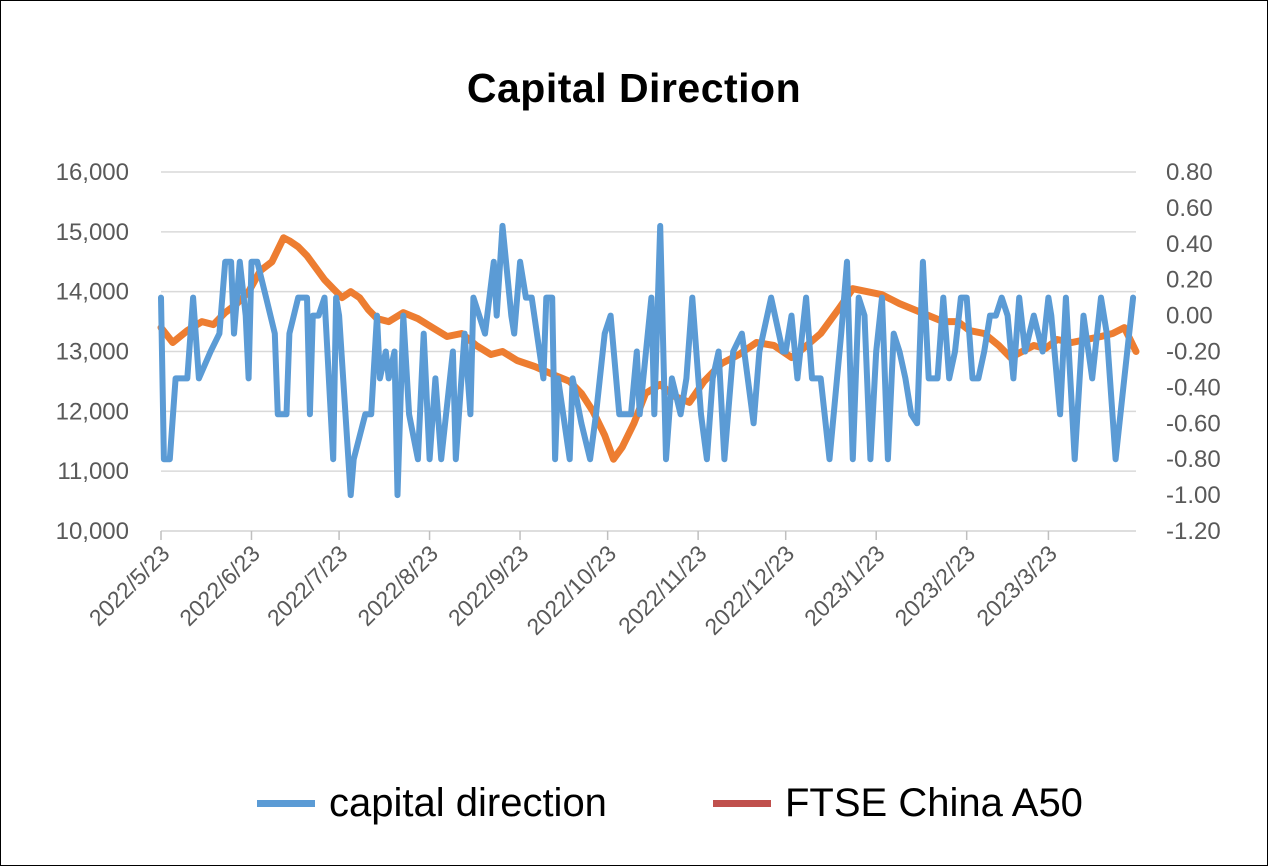  What do you see at coordinates (662, 589) in the screenshot?
I see `x-tick-label: 2022/11/23` at bounding box center [662, 589].